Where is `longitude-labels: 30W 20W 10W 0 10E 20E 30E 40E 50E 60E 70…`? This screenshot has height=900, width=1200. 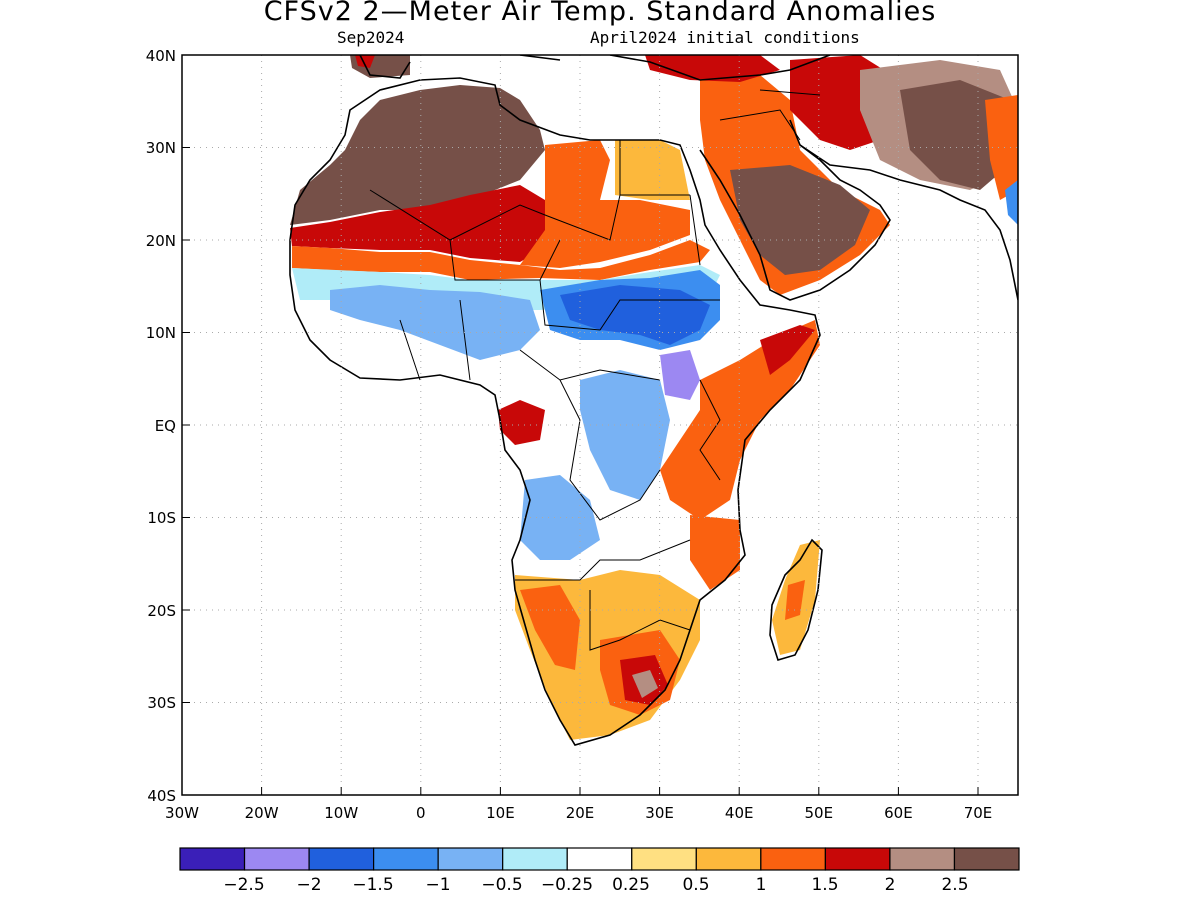
longitude-labels: 30W 20W 10W 0 10E 20E 30E 40E 50E 60E 70… is located at coordinates (578, 813).